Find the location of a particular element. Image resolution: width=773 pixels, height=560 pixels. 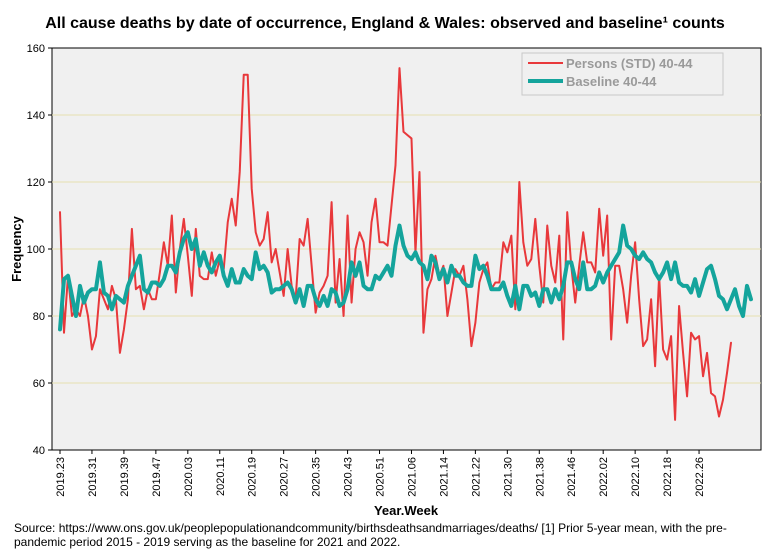

x-tick-label-2020.11: 2020.11 is located at coordinates (221, 476).